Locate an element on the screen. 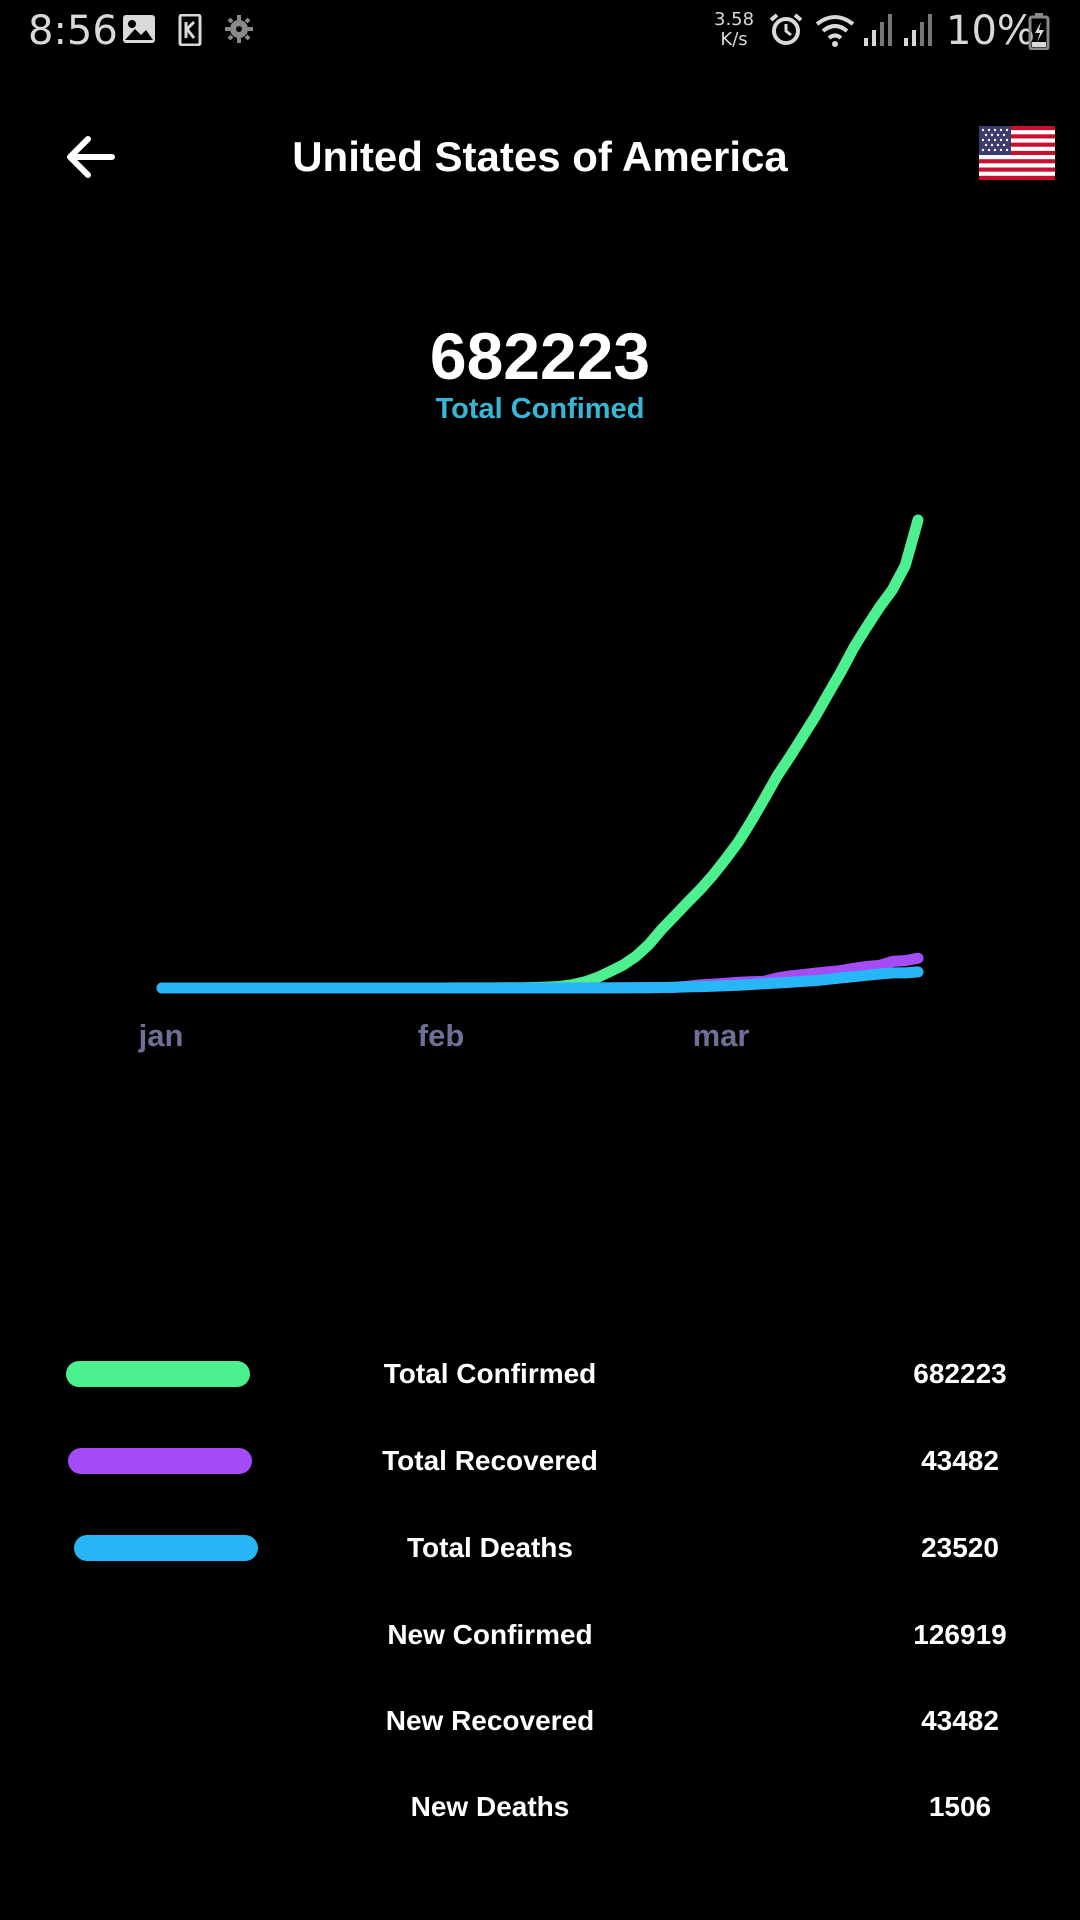 This screenshot has height=1920, width=1080. legend-row: Total Deaths 23520 is located at coordinates (540, 1548).